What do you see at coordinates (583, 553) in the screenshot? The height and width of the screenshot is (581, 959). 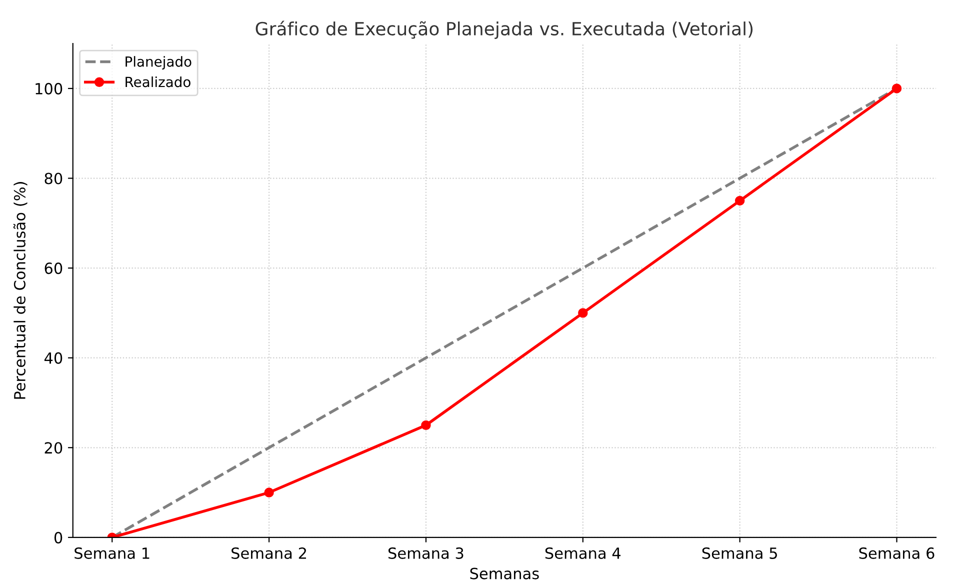 I see `x-tick-label: Semana 4` at bounding box center [583, 553].